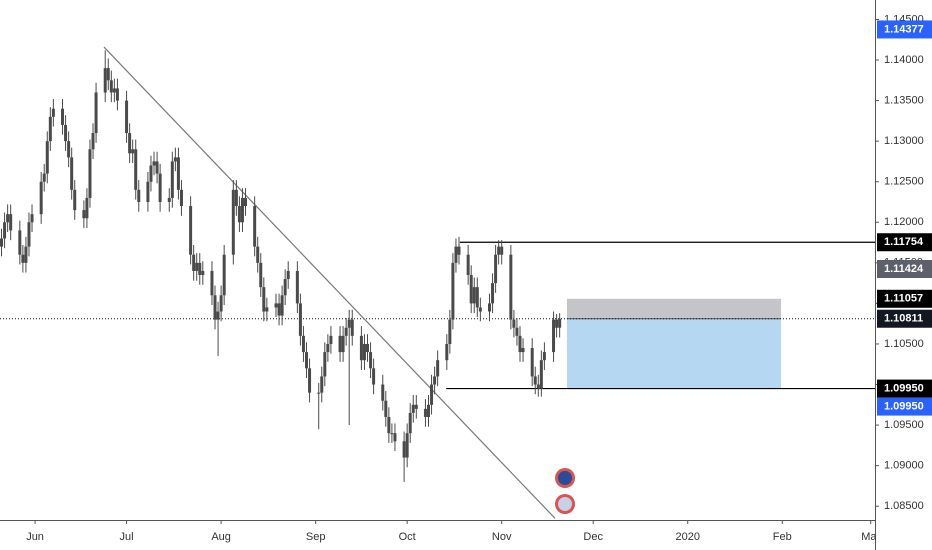 The width and height of the screenshot is (932, 550). I want to click on price-badge-label: 1.10811, so click(903, 319).